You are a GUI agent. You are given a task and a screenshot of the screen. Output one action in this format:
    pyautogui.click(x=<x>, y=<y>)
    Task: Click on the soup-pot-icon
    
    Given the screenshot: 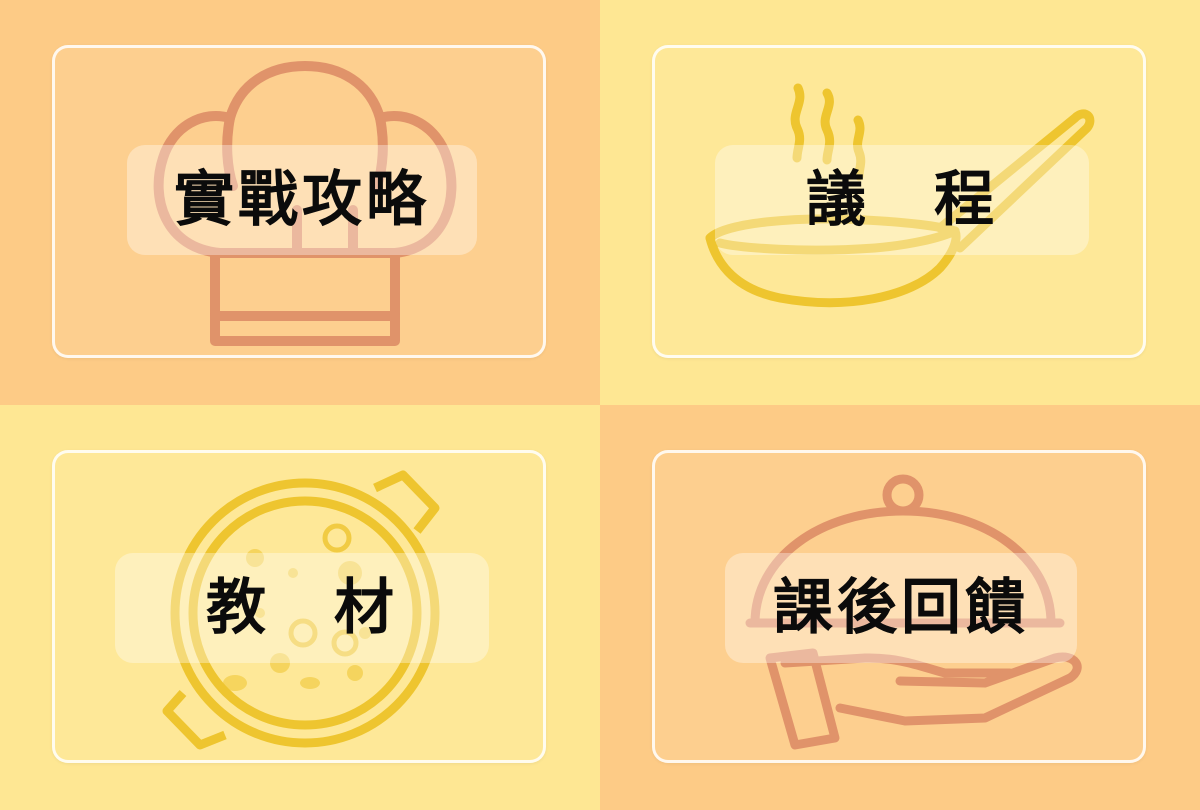 What is the action you would take?
    pyautogui.click(x=301, y=610)
    